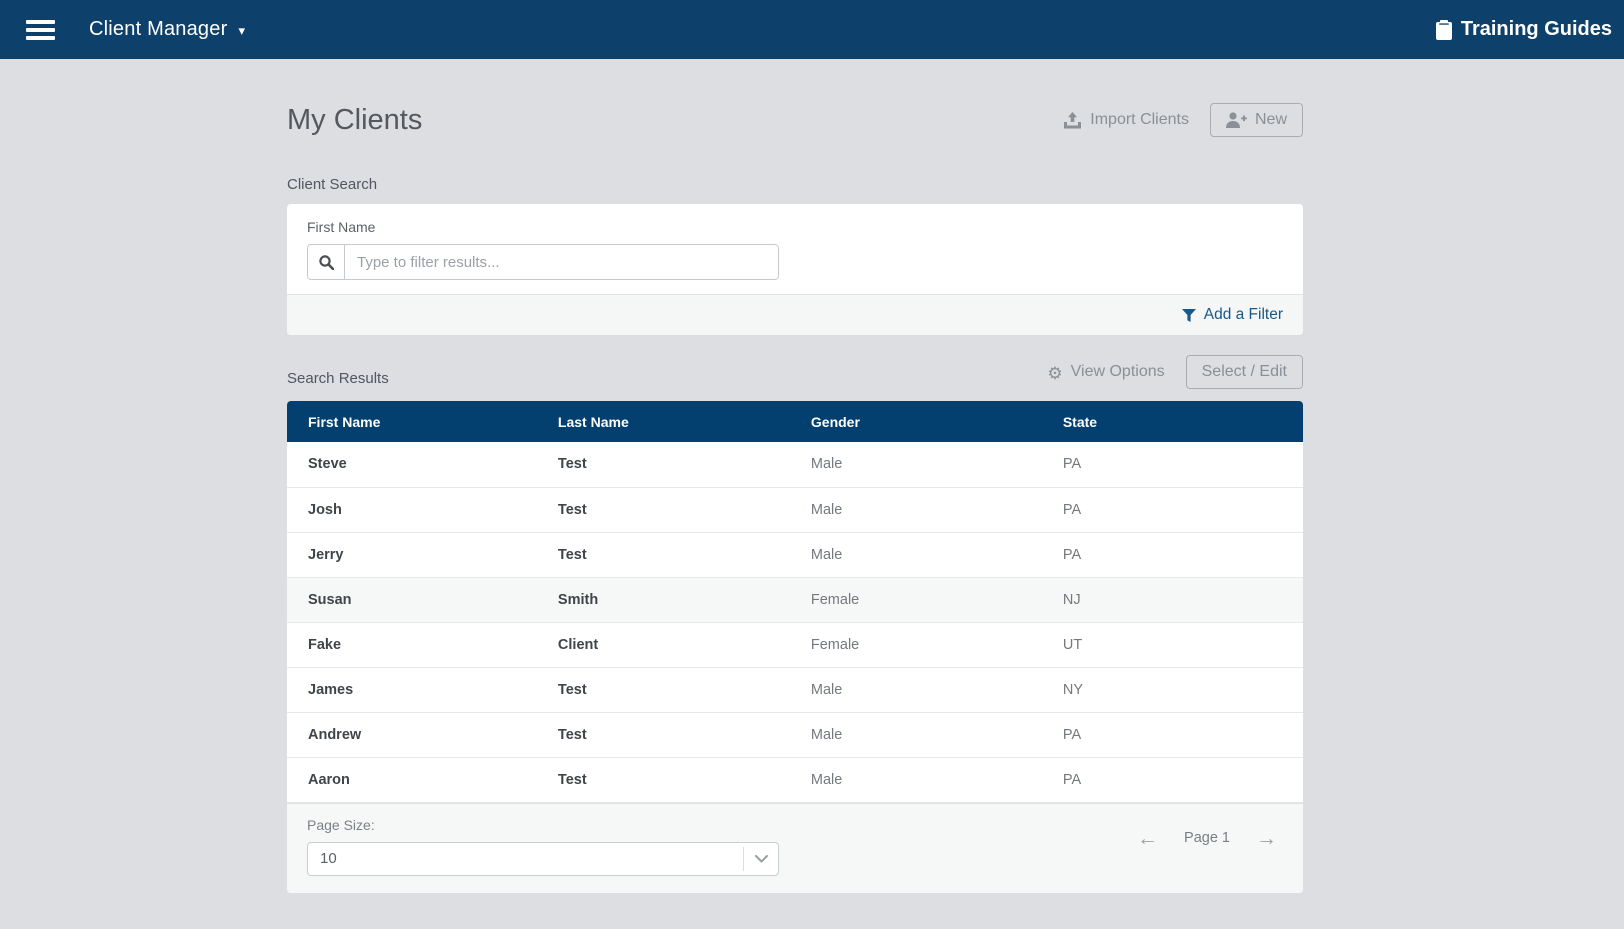 The image size is (1624, 929). What do you see at coordinates (338, 378) in the screenshot?
I see `search-results-heading: Search Results` at bounding box center [338, 378].